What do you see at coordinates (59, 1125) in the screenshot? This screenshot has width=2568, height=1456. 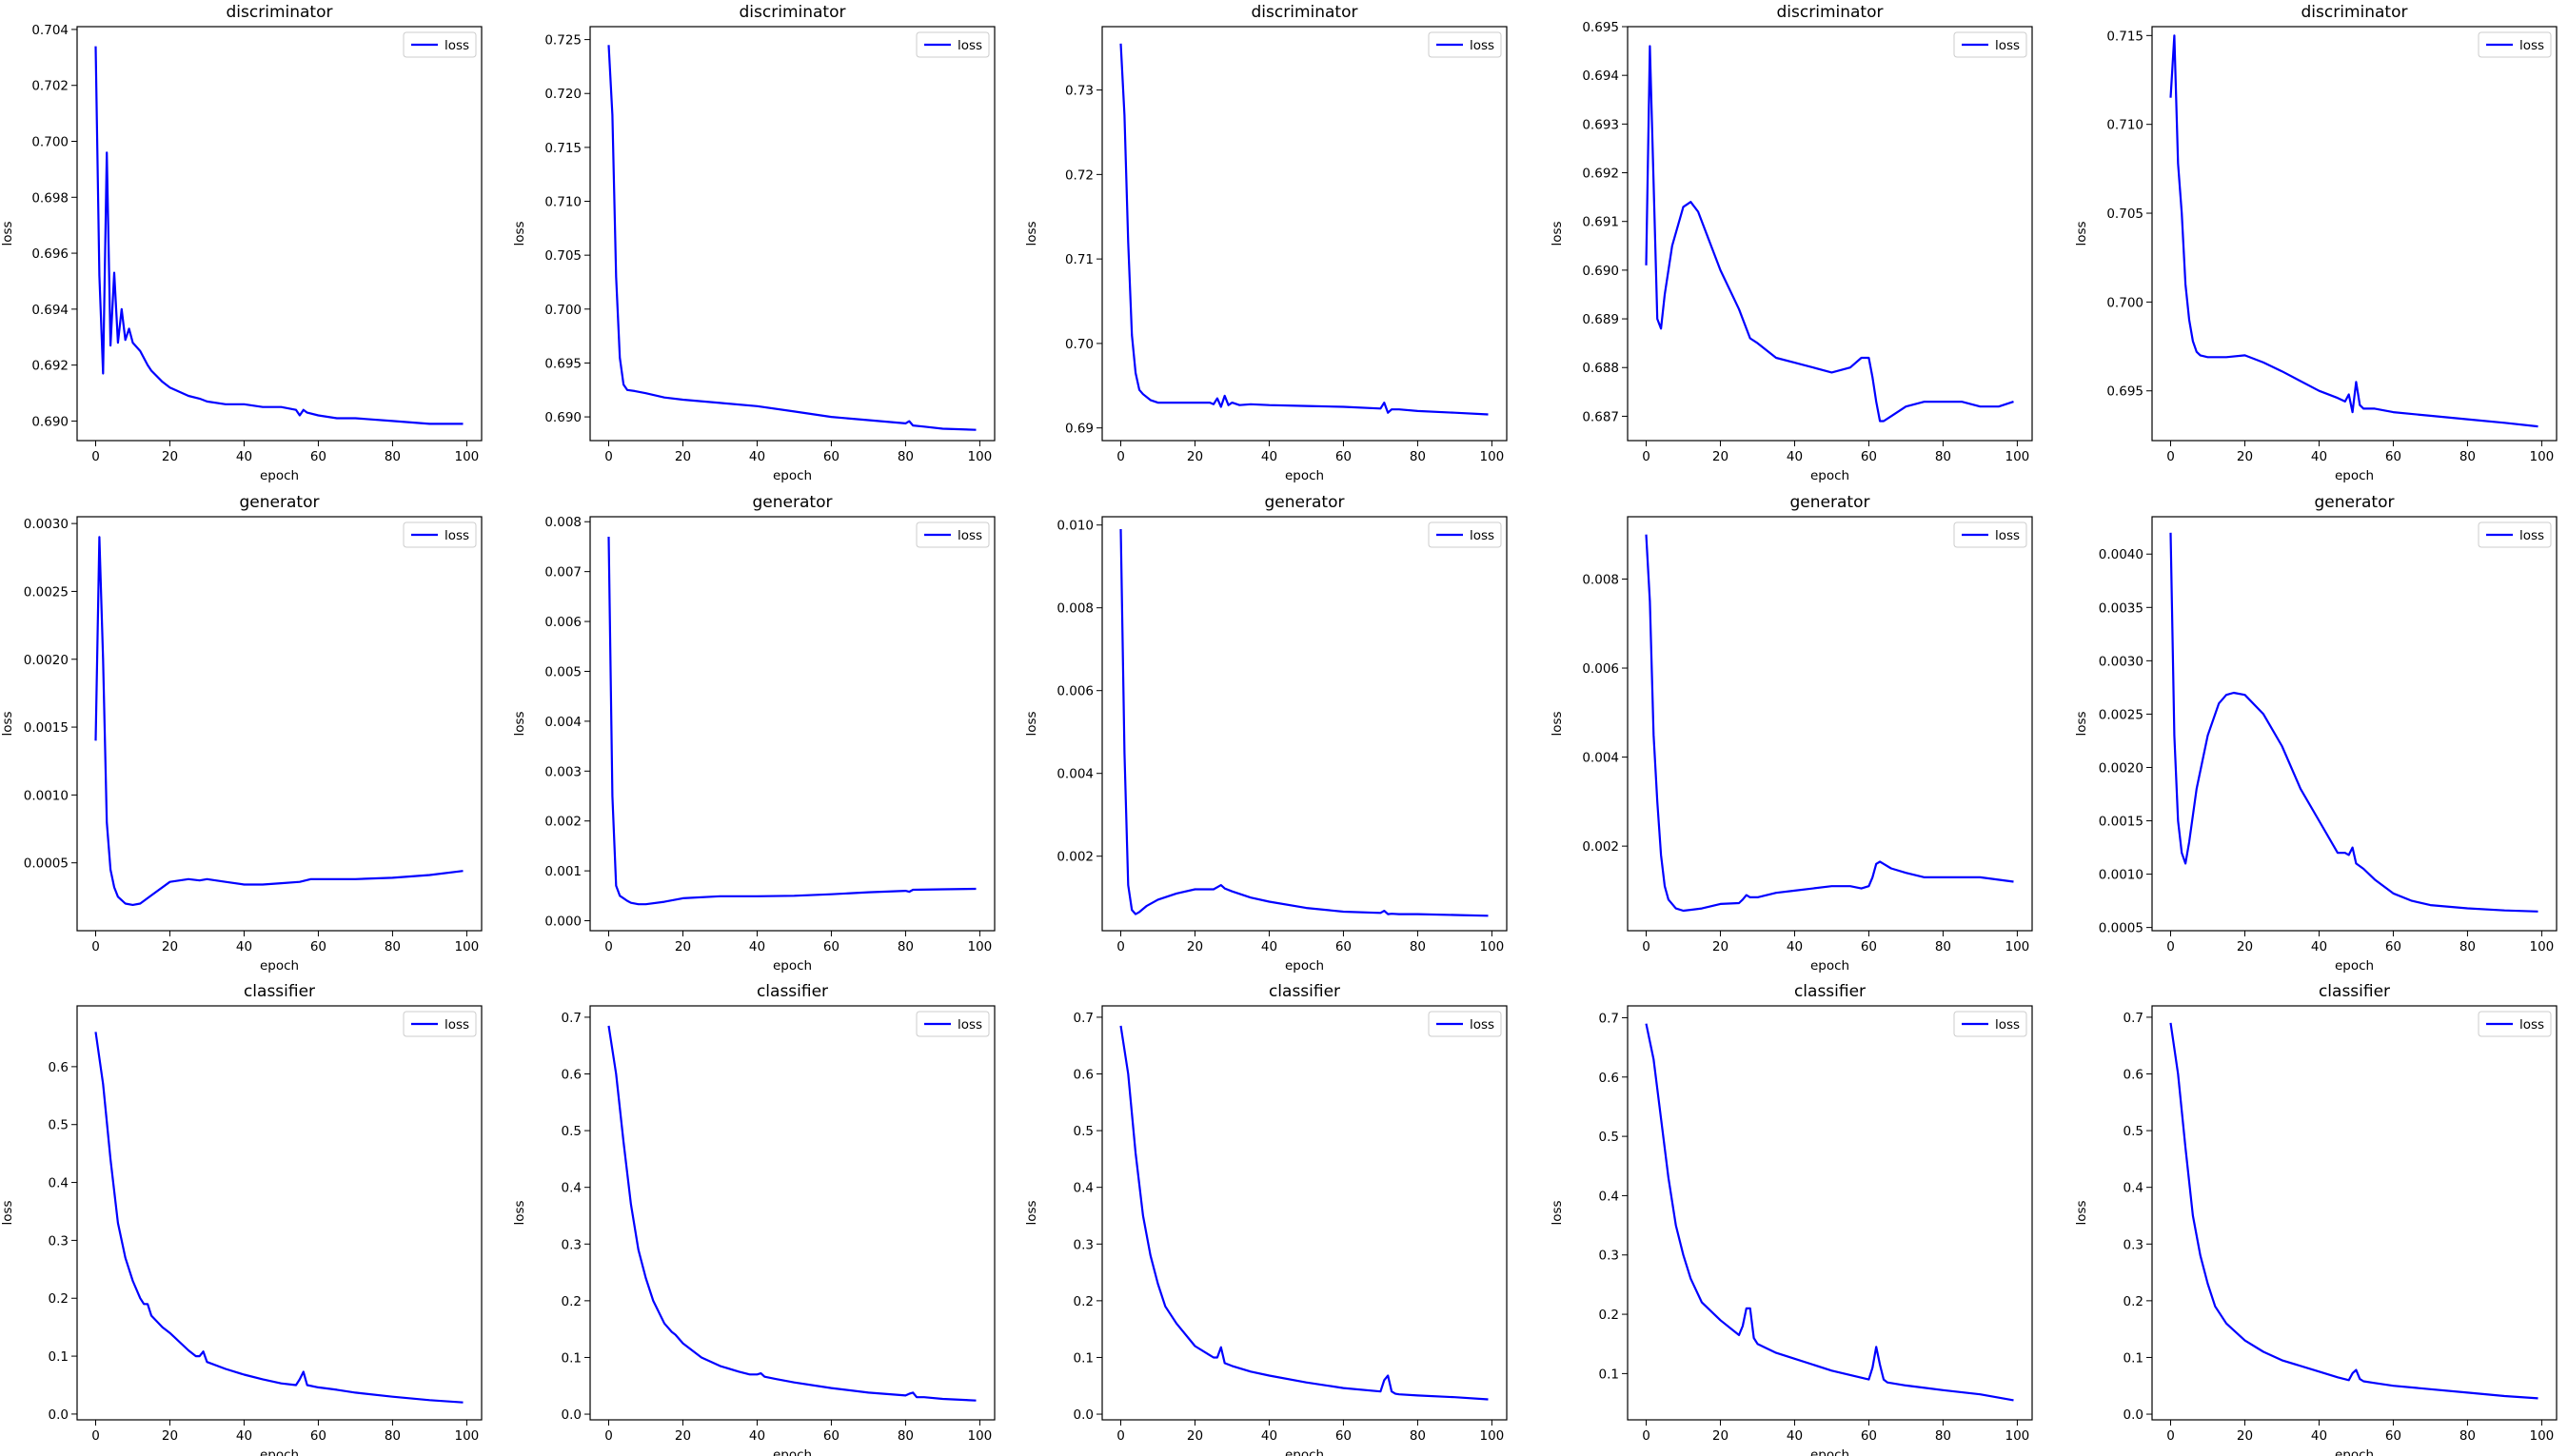 I see `y-tick-label: 0.5` at bounding box center [59, 1125].